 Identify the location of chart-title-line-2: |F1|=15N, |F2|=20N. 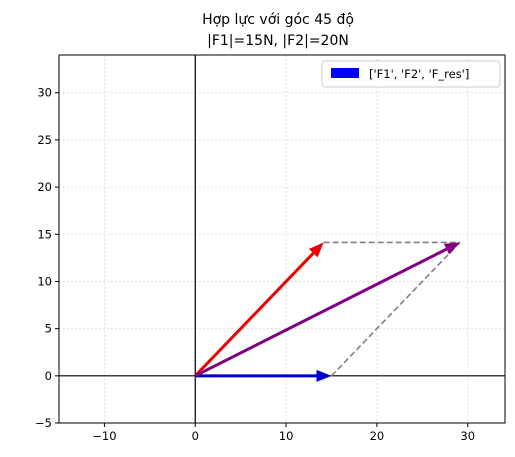
(278, 41).